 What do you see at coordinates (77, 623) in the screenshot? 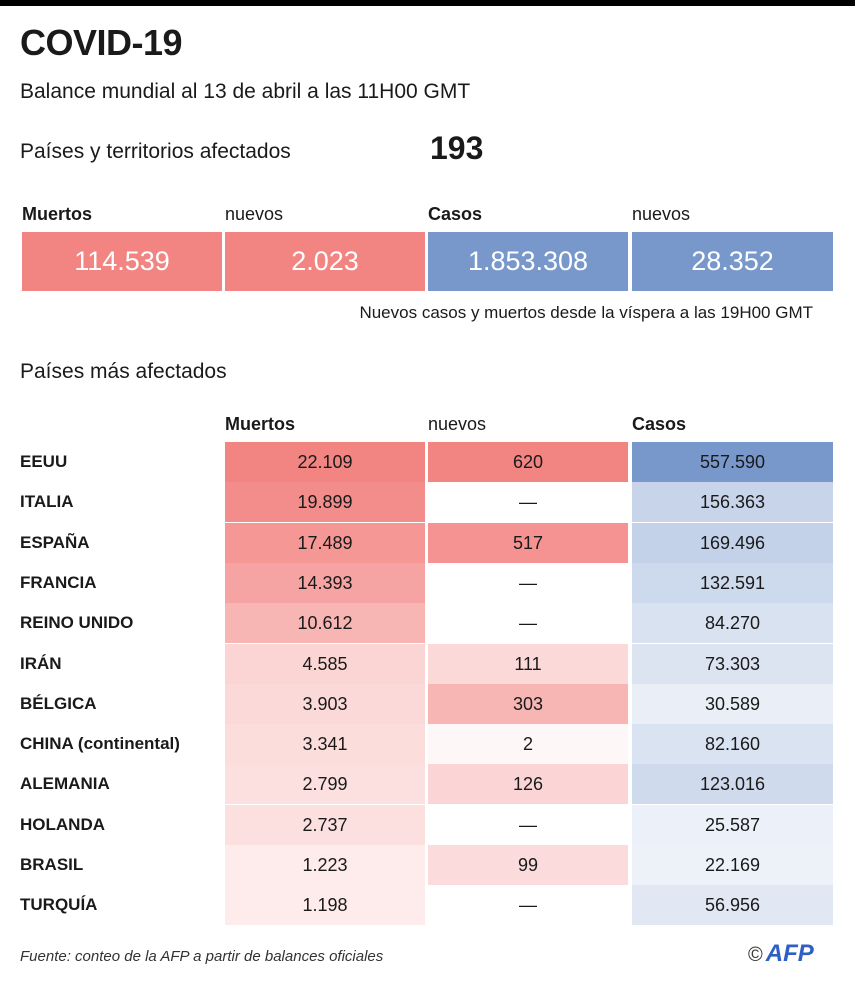
I see `row-country: REINO UNIDO` at bounding box center [77, 623].